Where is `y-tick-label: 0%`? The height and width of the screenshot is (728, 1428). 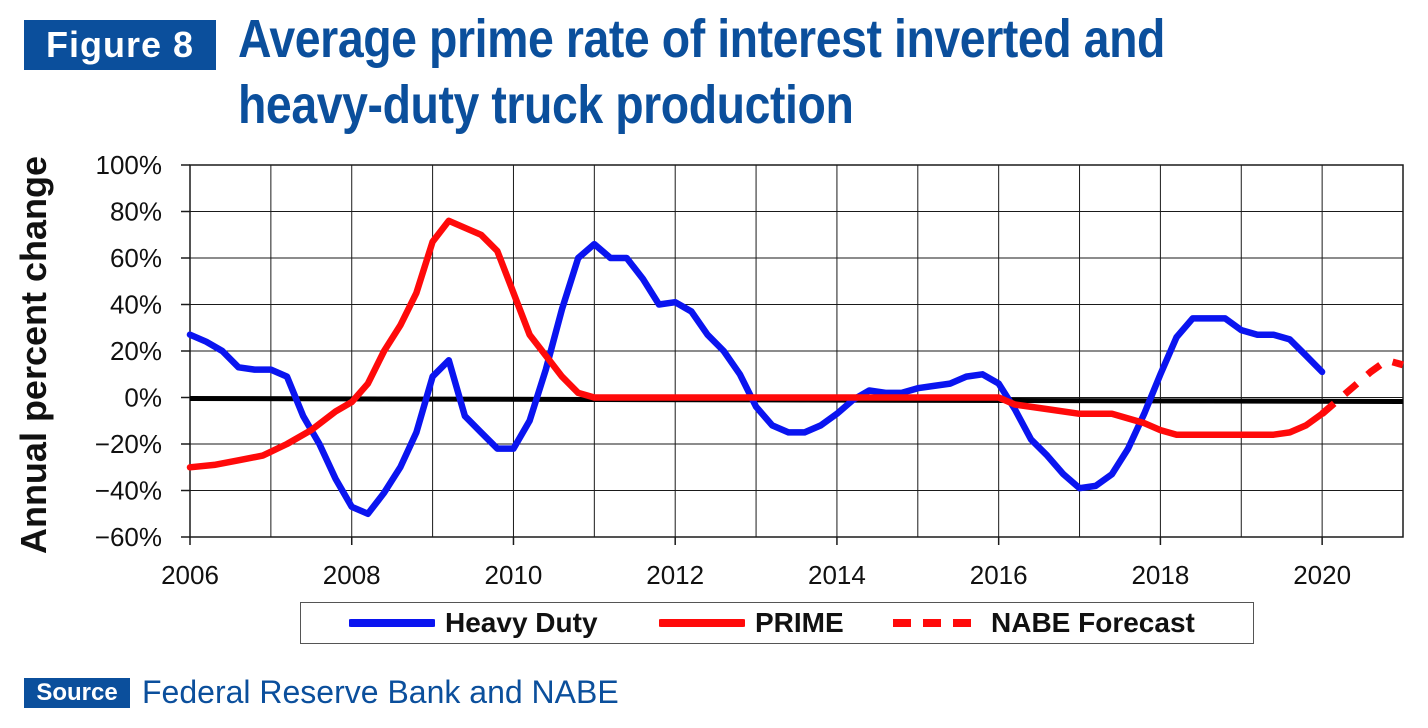
y-tick-label: 0% is located at coordinates (143, 398).